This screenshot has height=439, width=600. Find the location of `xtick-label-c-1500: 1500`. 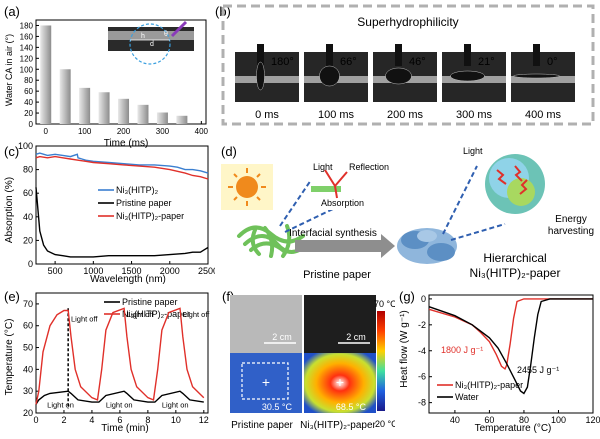

xtick-label-c-1500: 1500 is located at coordinates (132, 271).